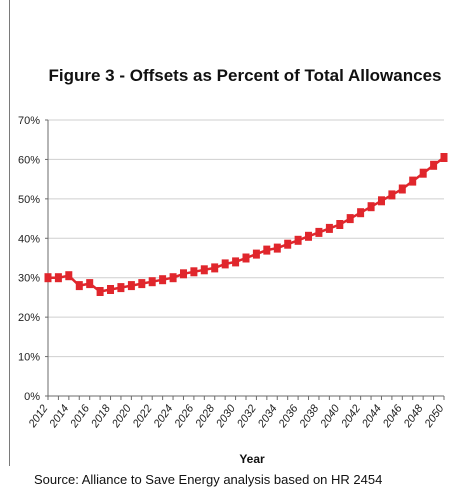  I want to click on x-tick-label: 2026, so click(184, 416).